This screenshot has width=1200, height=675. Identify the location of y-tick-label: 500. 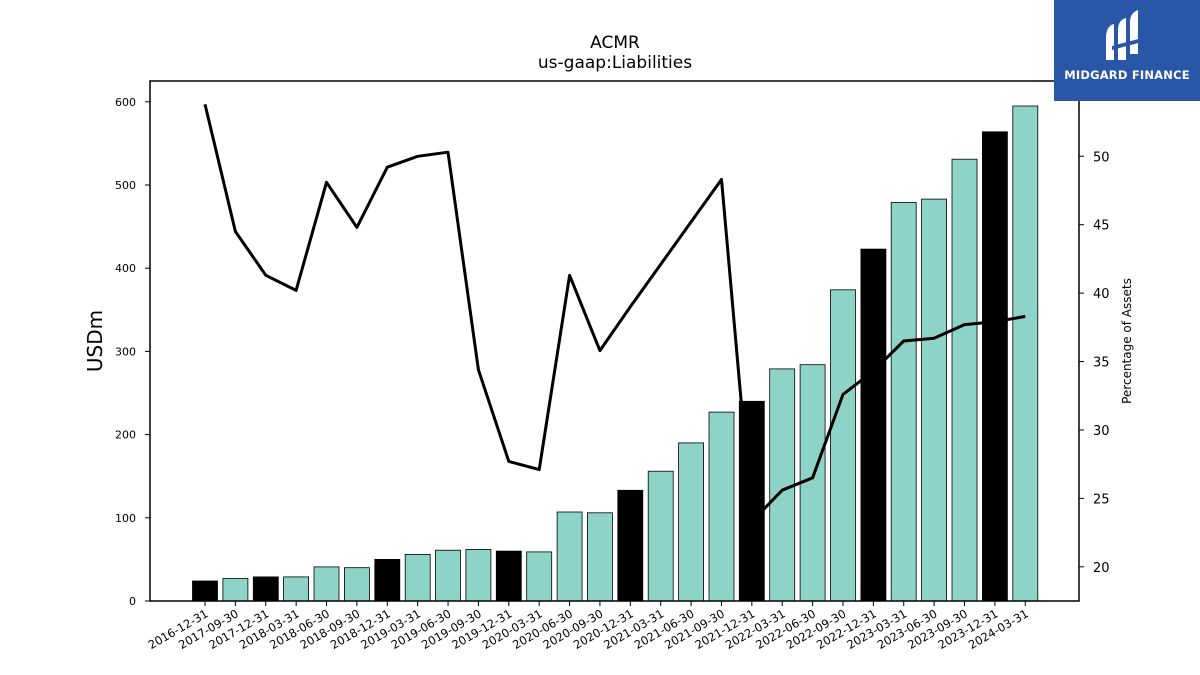
(125, 185).